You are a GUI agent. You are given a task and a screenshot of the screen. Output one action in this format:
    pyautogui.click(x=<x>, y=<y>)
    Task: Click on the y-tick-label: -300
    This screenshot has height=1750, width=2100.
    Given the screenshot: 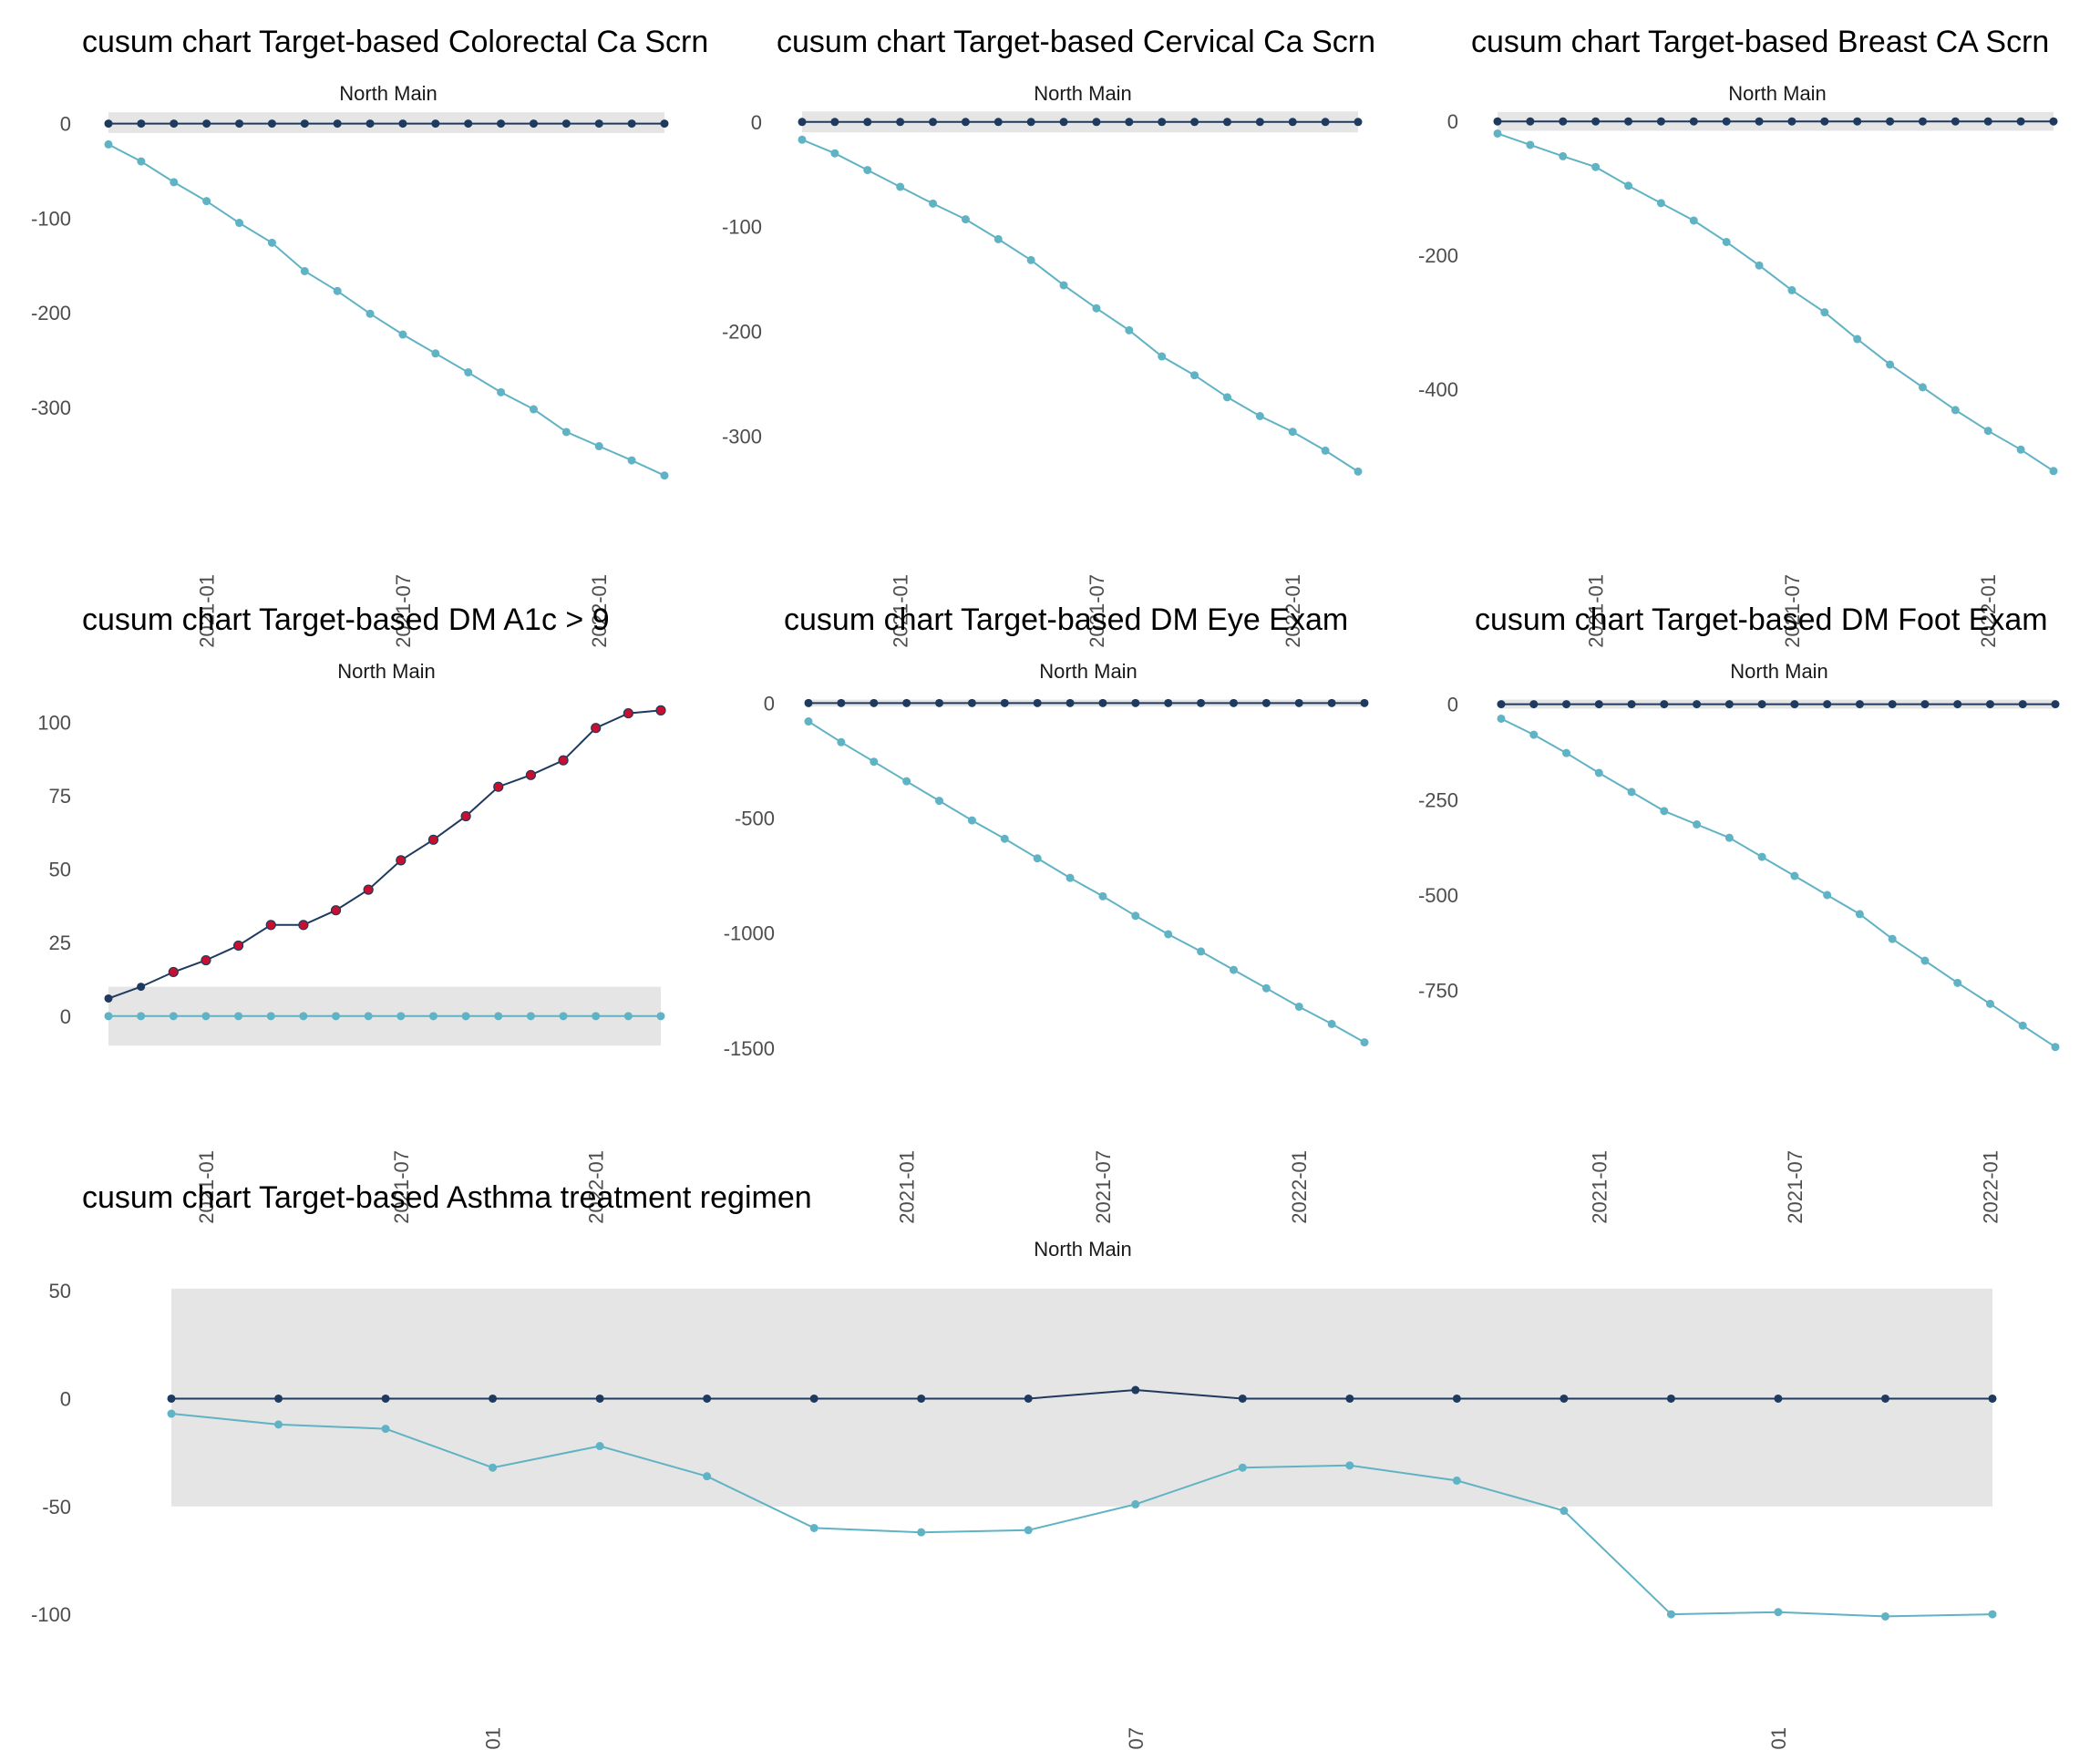 What is the action you would take?
    pyautogui.click(x=51, y=407)
    